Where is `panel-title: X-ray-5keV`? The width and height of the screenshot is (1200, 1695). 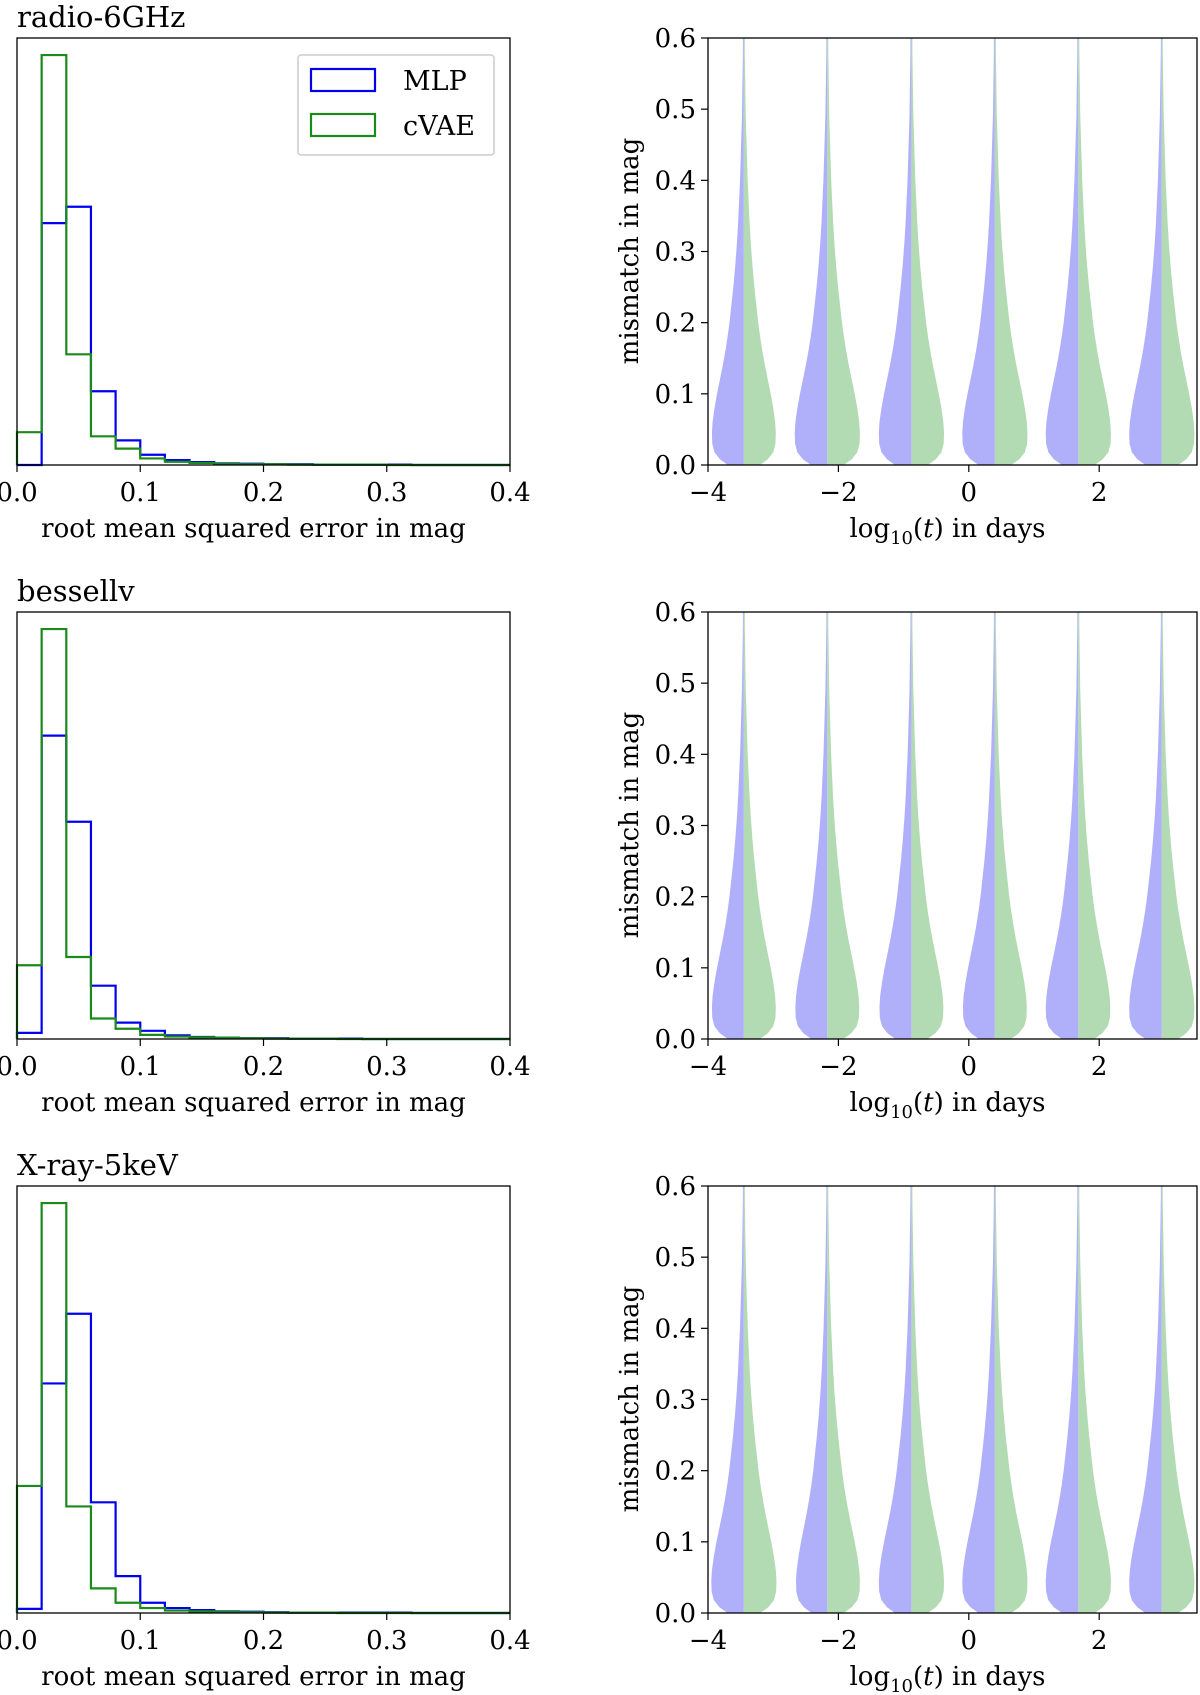 panel-title: X-ray-5keV is located at coordinates (98, 1165).